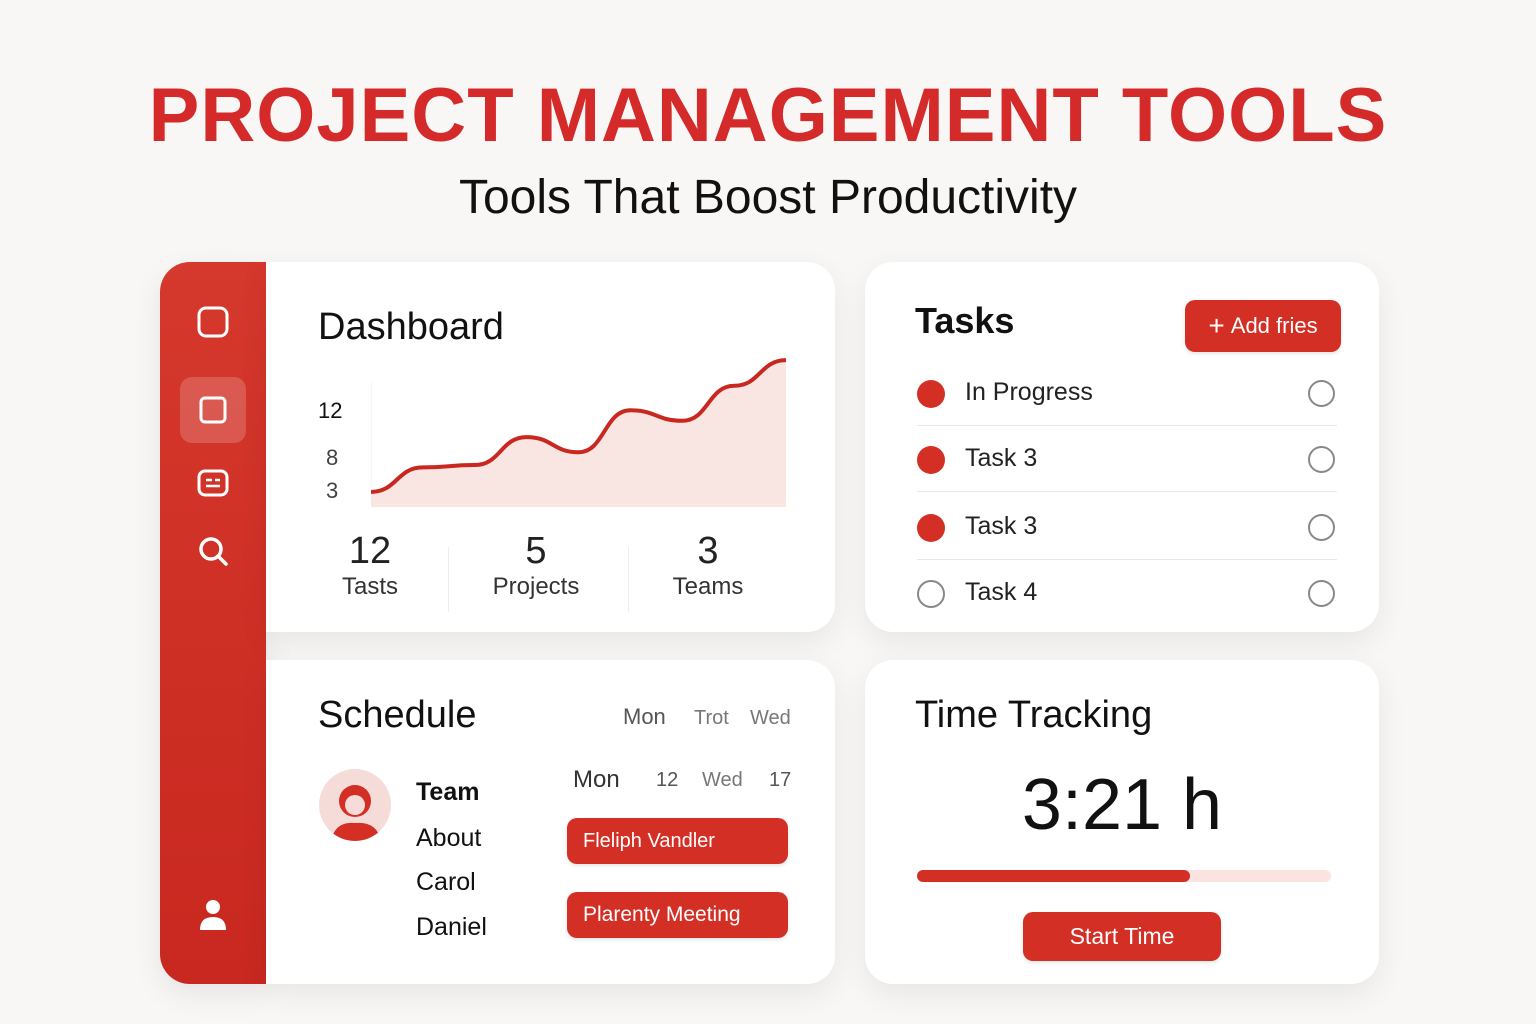 This screenshot has width=1536, height=1024. I want to click on stat-tasks: 12 Tasts, so click(369, 565).